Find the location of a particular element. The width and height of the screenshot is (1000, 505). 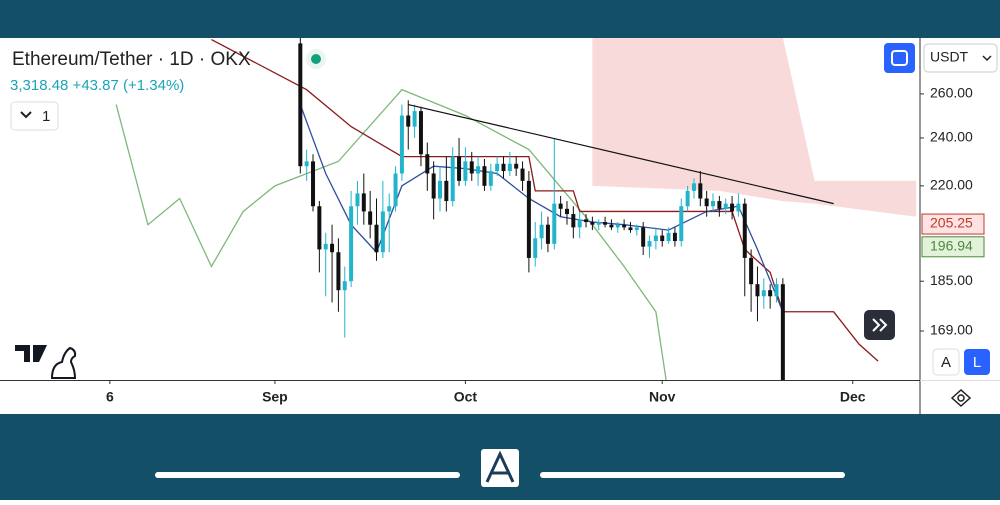

x-tick-label: Nov is located at coordinates (662, 397).